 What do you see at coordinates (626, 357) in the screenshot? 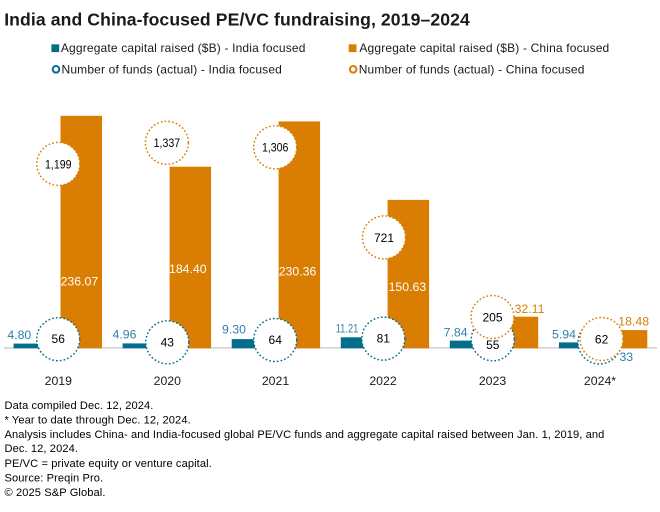
I see `svg-text: 33` at bounding box center [626, 357].